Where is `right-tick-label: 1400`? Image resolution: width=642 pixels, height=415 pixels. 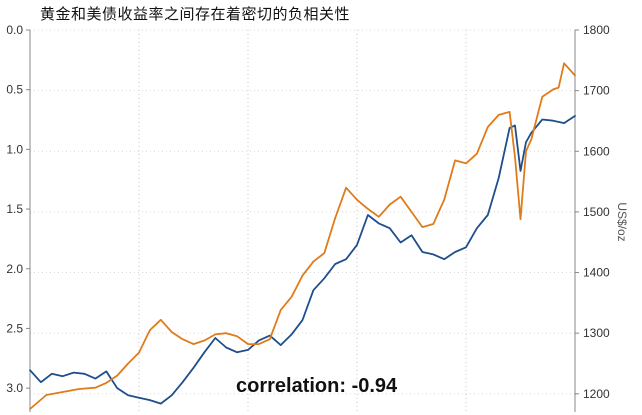
right-tick-label: 1400 is located at coordinates (596, 273).